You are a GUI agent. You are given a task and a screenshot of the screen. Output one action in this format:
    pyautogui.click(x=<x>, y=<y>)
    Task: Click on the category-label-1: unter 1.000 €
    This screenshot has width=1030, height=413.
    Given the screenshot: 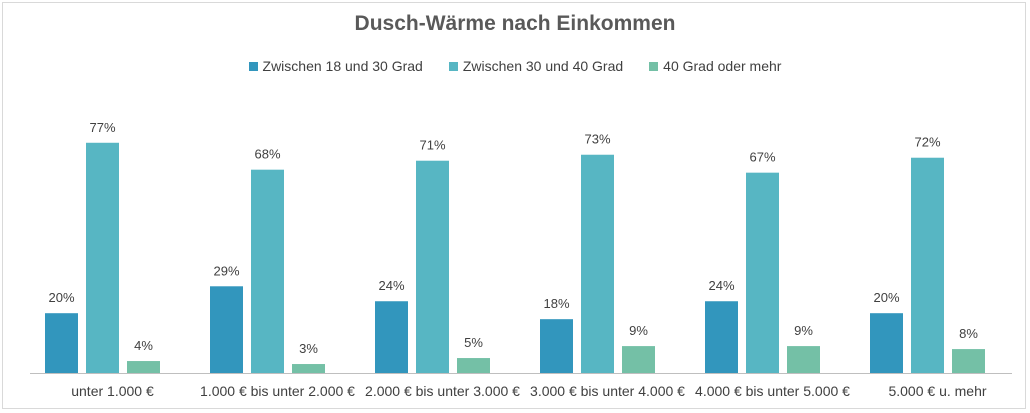 What is the action you would take?
    pyautogui.click(x=112, y=391)
    